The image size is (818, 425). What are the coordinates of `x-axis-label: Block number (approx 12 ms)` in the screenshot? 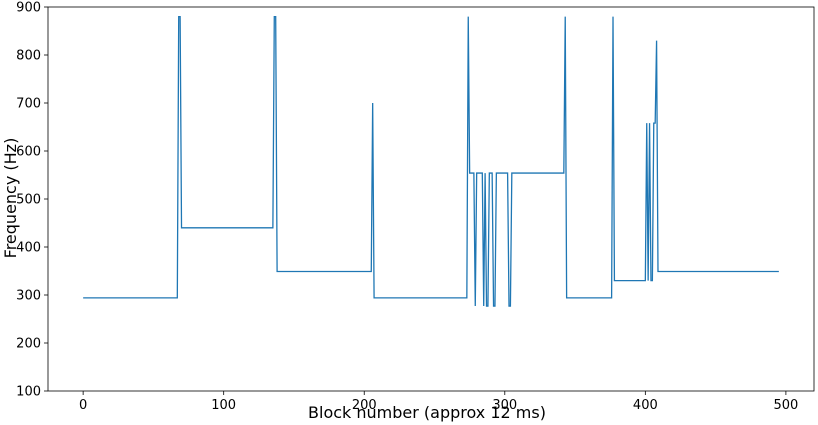 It's located at (427, 412).